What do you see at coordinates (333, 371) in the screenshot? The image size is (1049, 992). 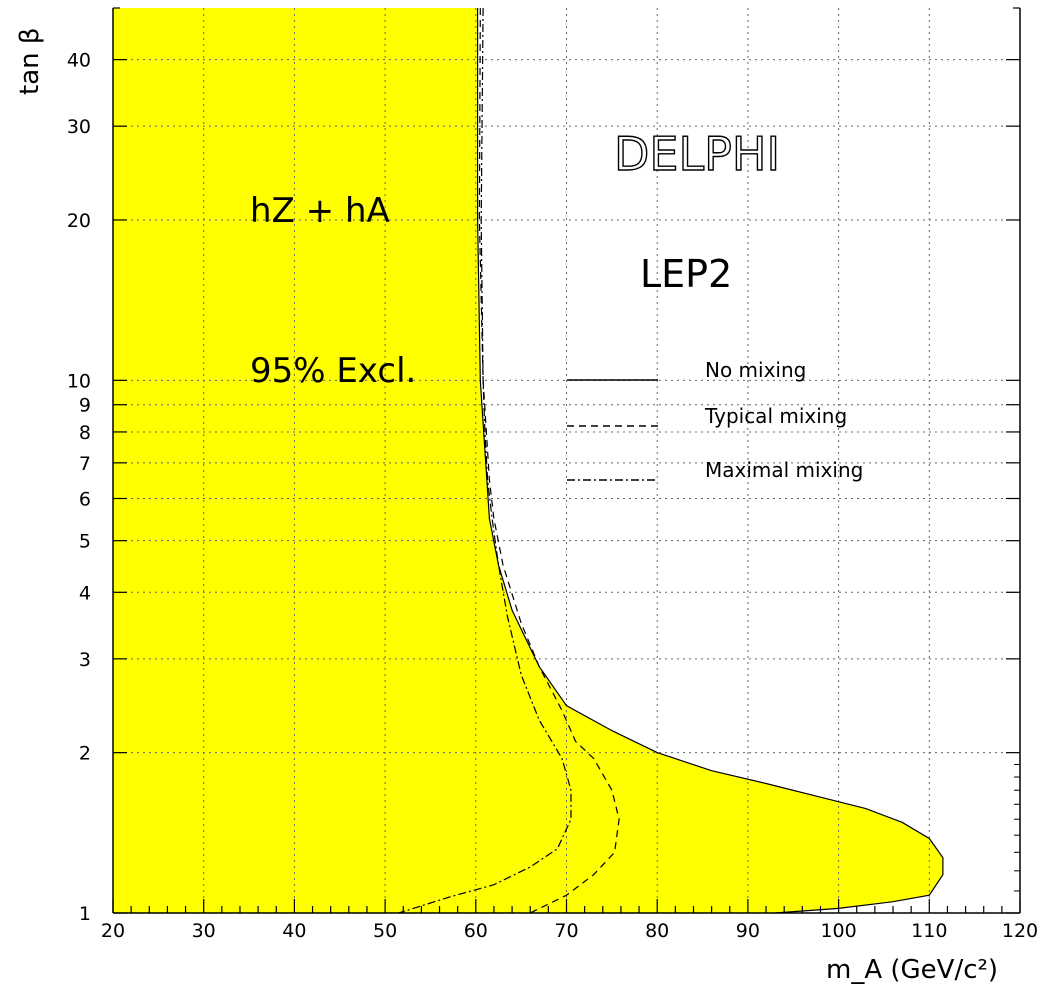 I see `annotation-exclusion: 95% Excl.` at bounding box center [333, 371].